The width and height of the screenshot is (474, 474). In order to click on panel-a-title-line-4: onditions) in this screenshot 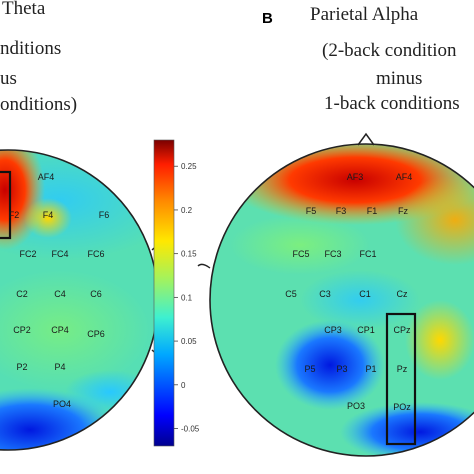, I will do `click(39, 104)`.